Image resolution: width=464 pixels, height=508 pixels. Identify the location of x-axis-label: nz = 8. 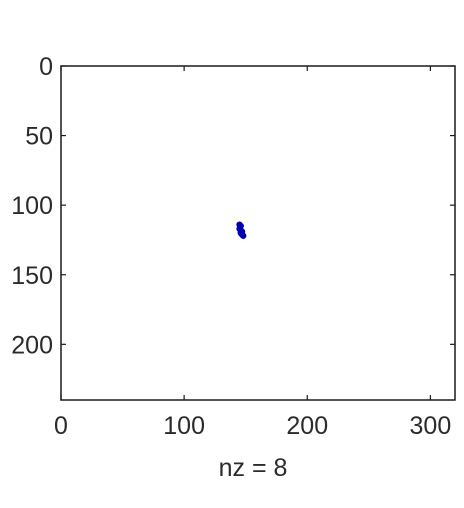
(253, 468).